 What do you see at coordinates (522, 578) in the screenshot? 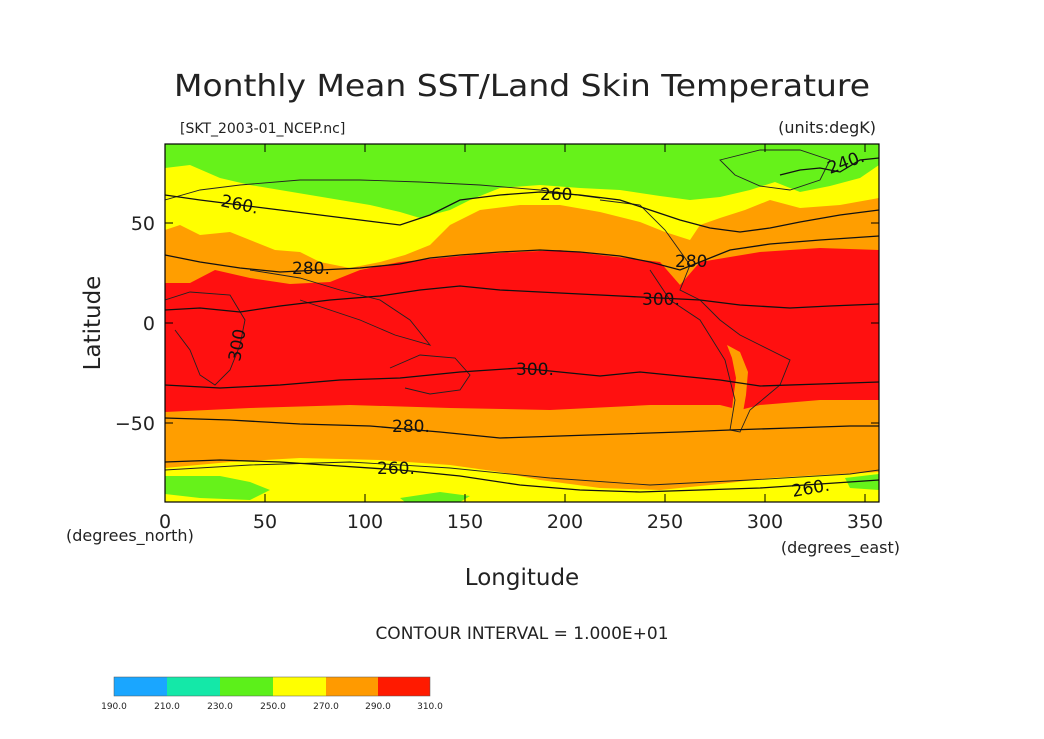
I see `x-axis-label: Longitude` at bounding box center [522, 578].